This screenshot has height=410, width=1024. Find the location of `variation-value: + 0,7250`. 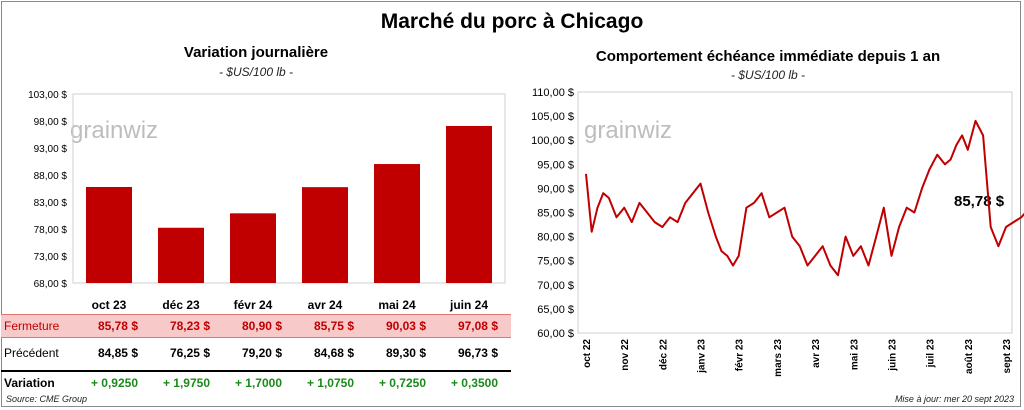

variation-value: + 0,7250 is located at coordinates (402, 383).